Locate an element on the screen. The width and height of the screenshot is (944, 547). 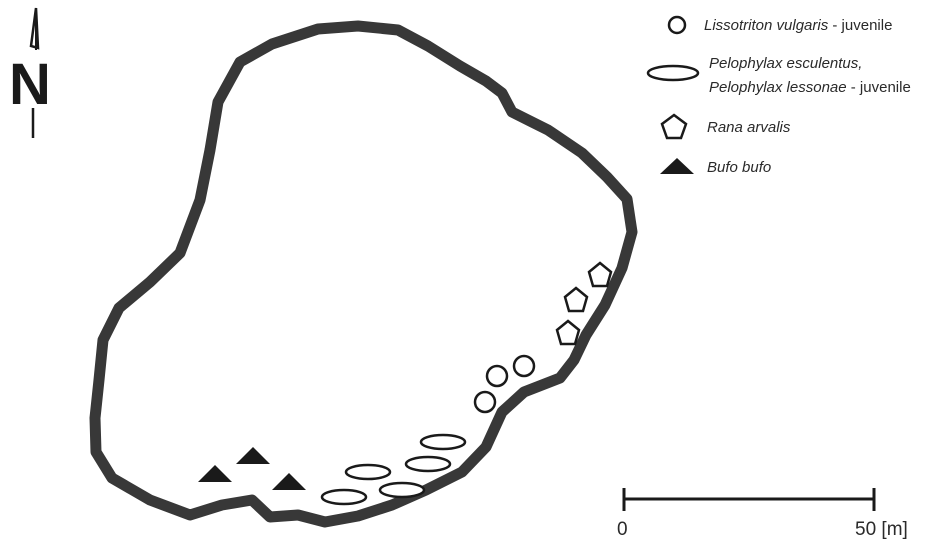
legend-item-rana: Rana arvalis is located at coordinates (749, 127).